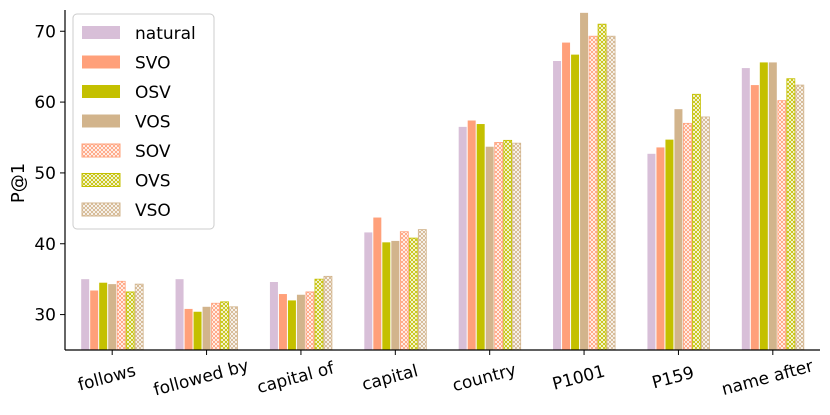 The width and height of the screenshot is (830, 415). I want to click on legend-swatch-natural, so click(101, 32).